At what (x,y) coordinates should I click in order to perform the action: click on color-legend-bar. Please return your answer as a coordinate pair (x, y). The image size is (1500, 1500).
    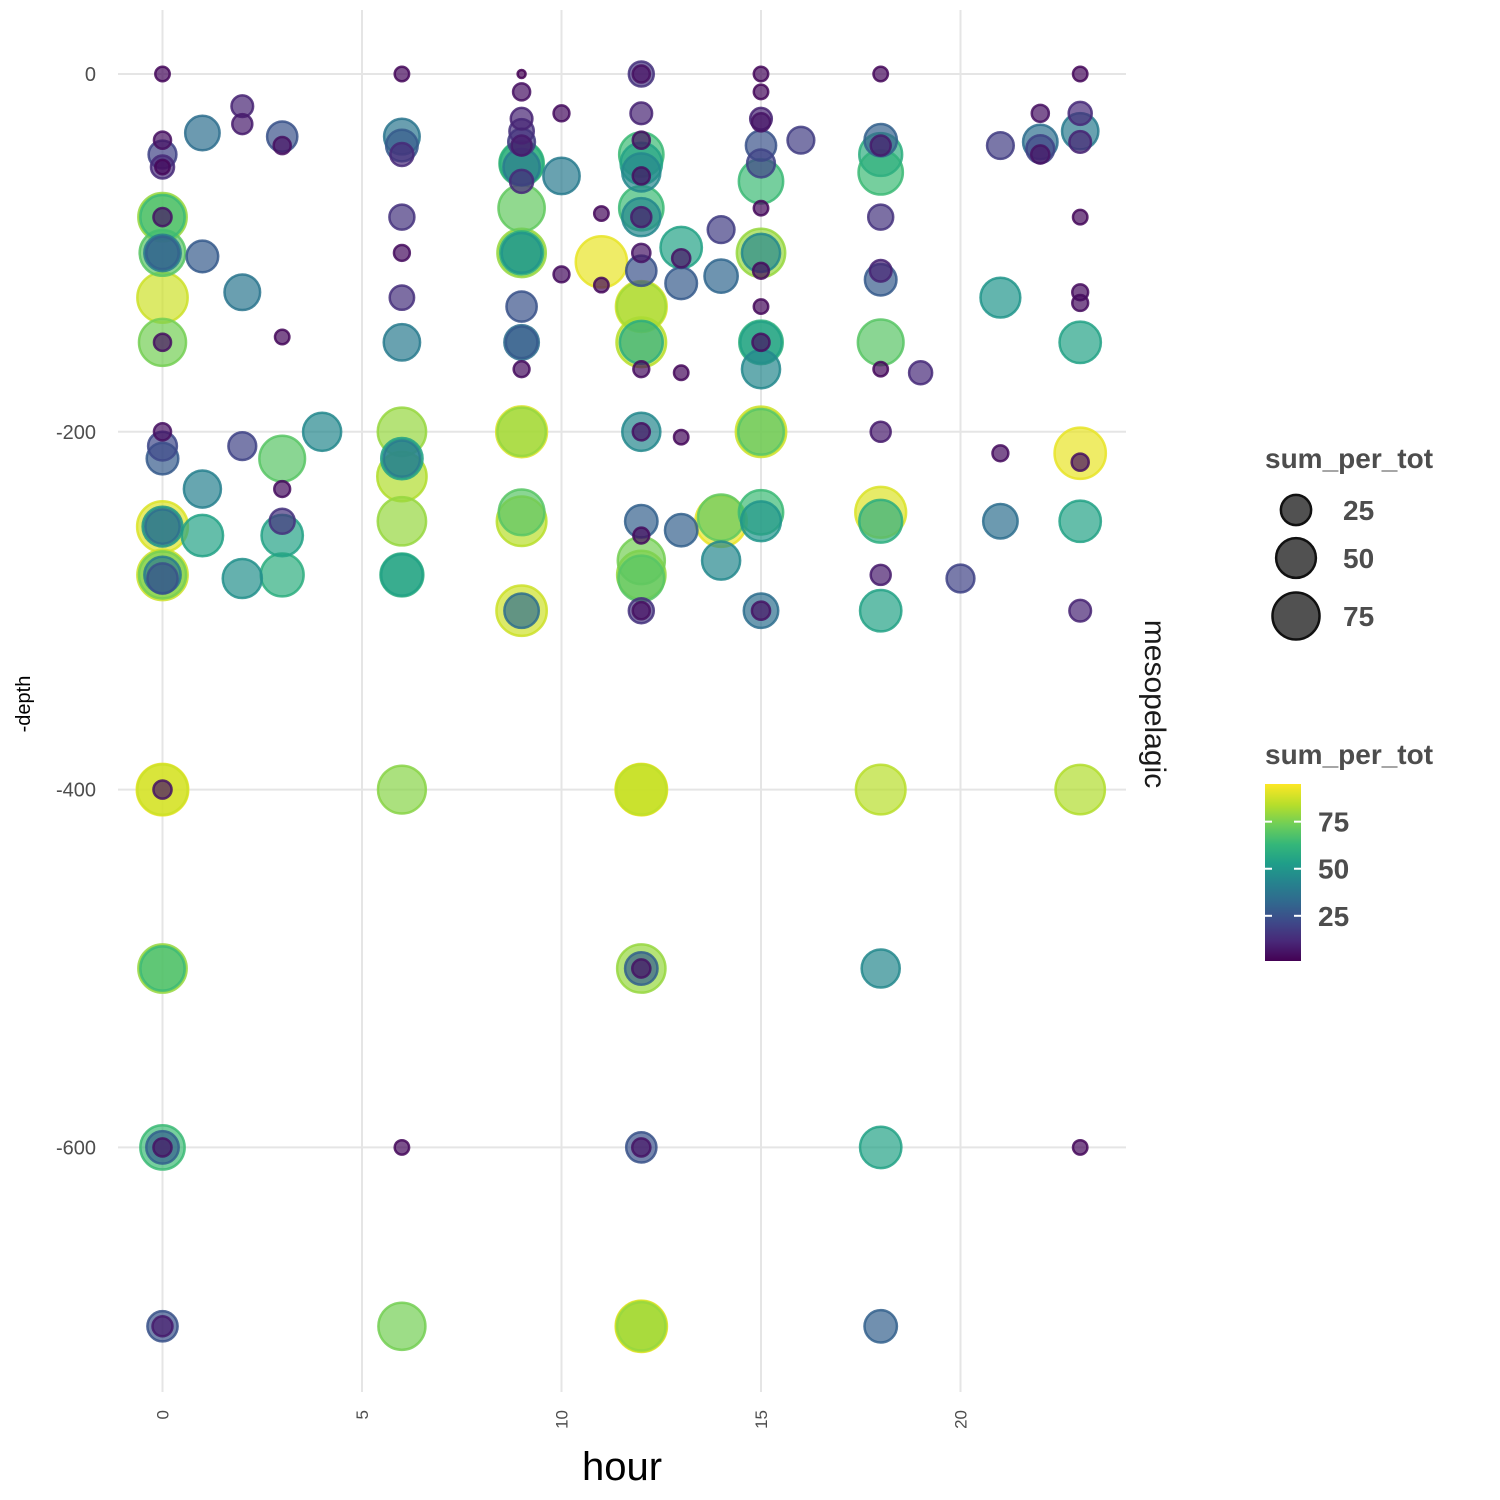
    Looking at the image, I should click on (1283, 872).